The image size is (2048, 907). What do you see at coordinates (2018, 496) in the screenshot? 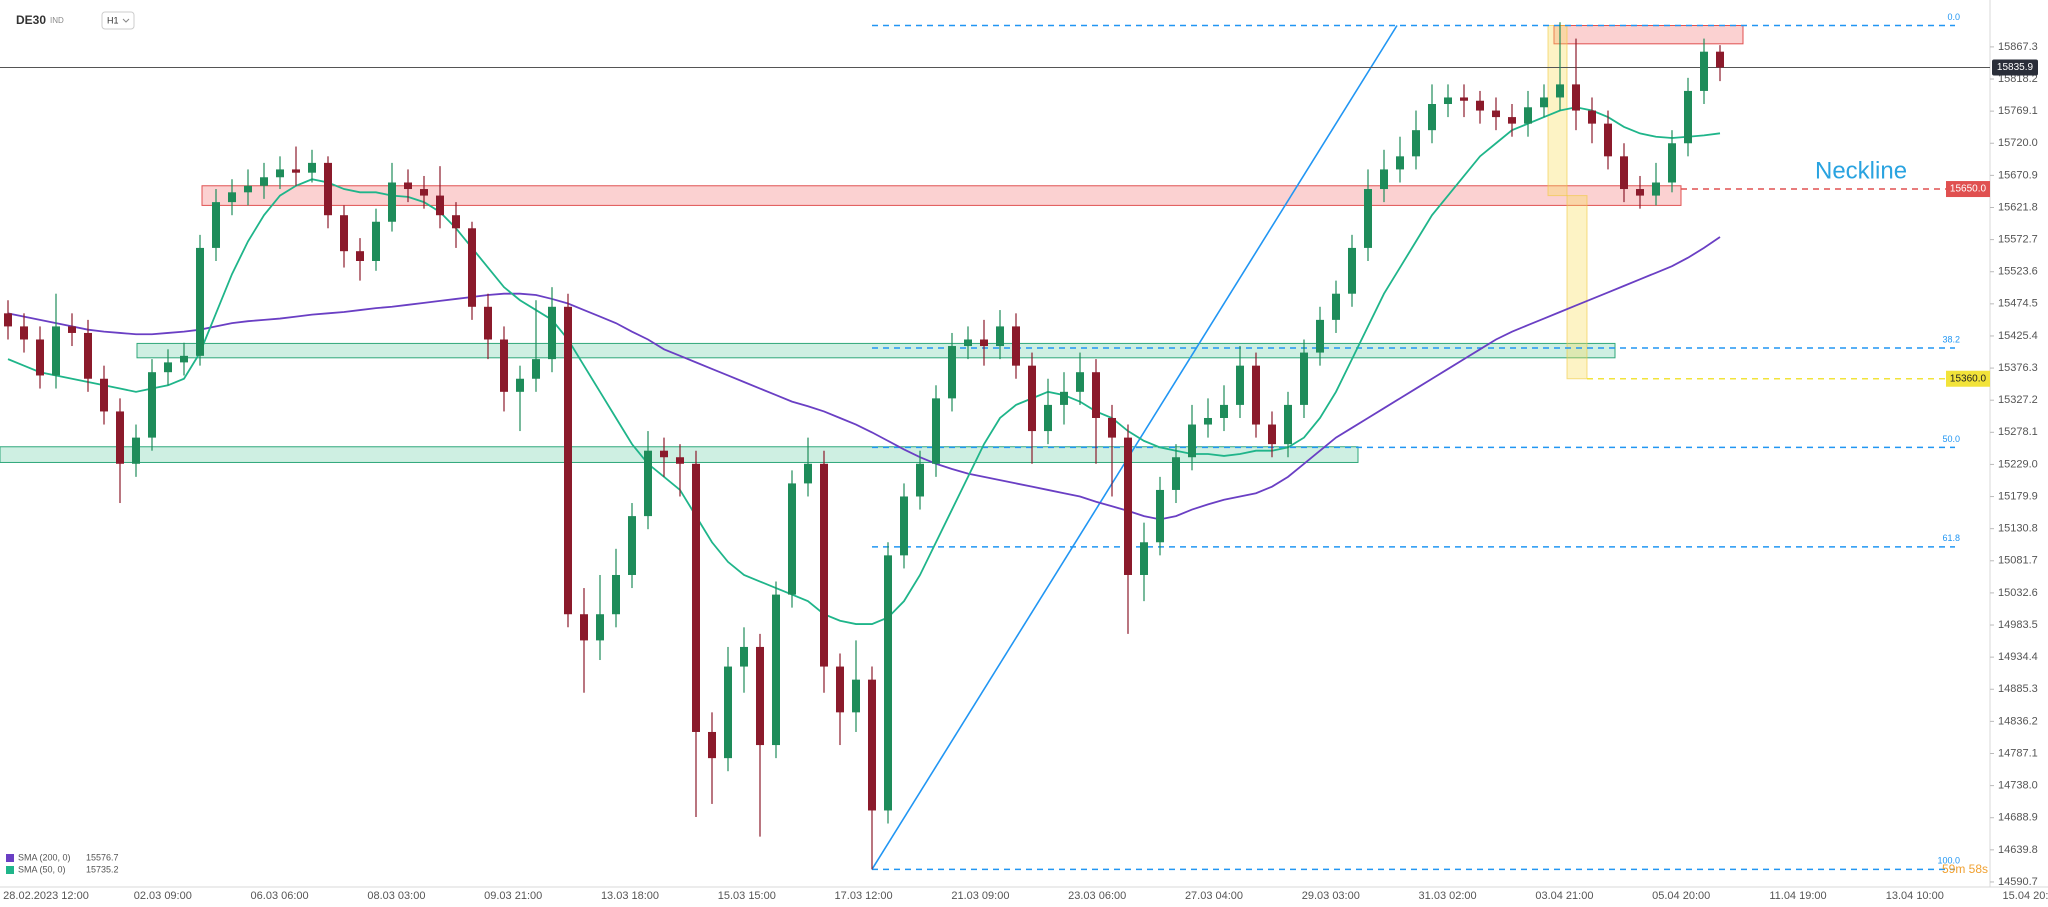
I see `y-tick-label: 15179.9` at bounding box center [2018, 496].